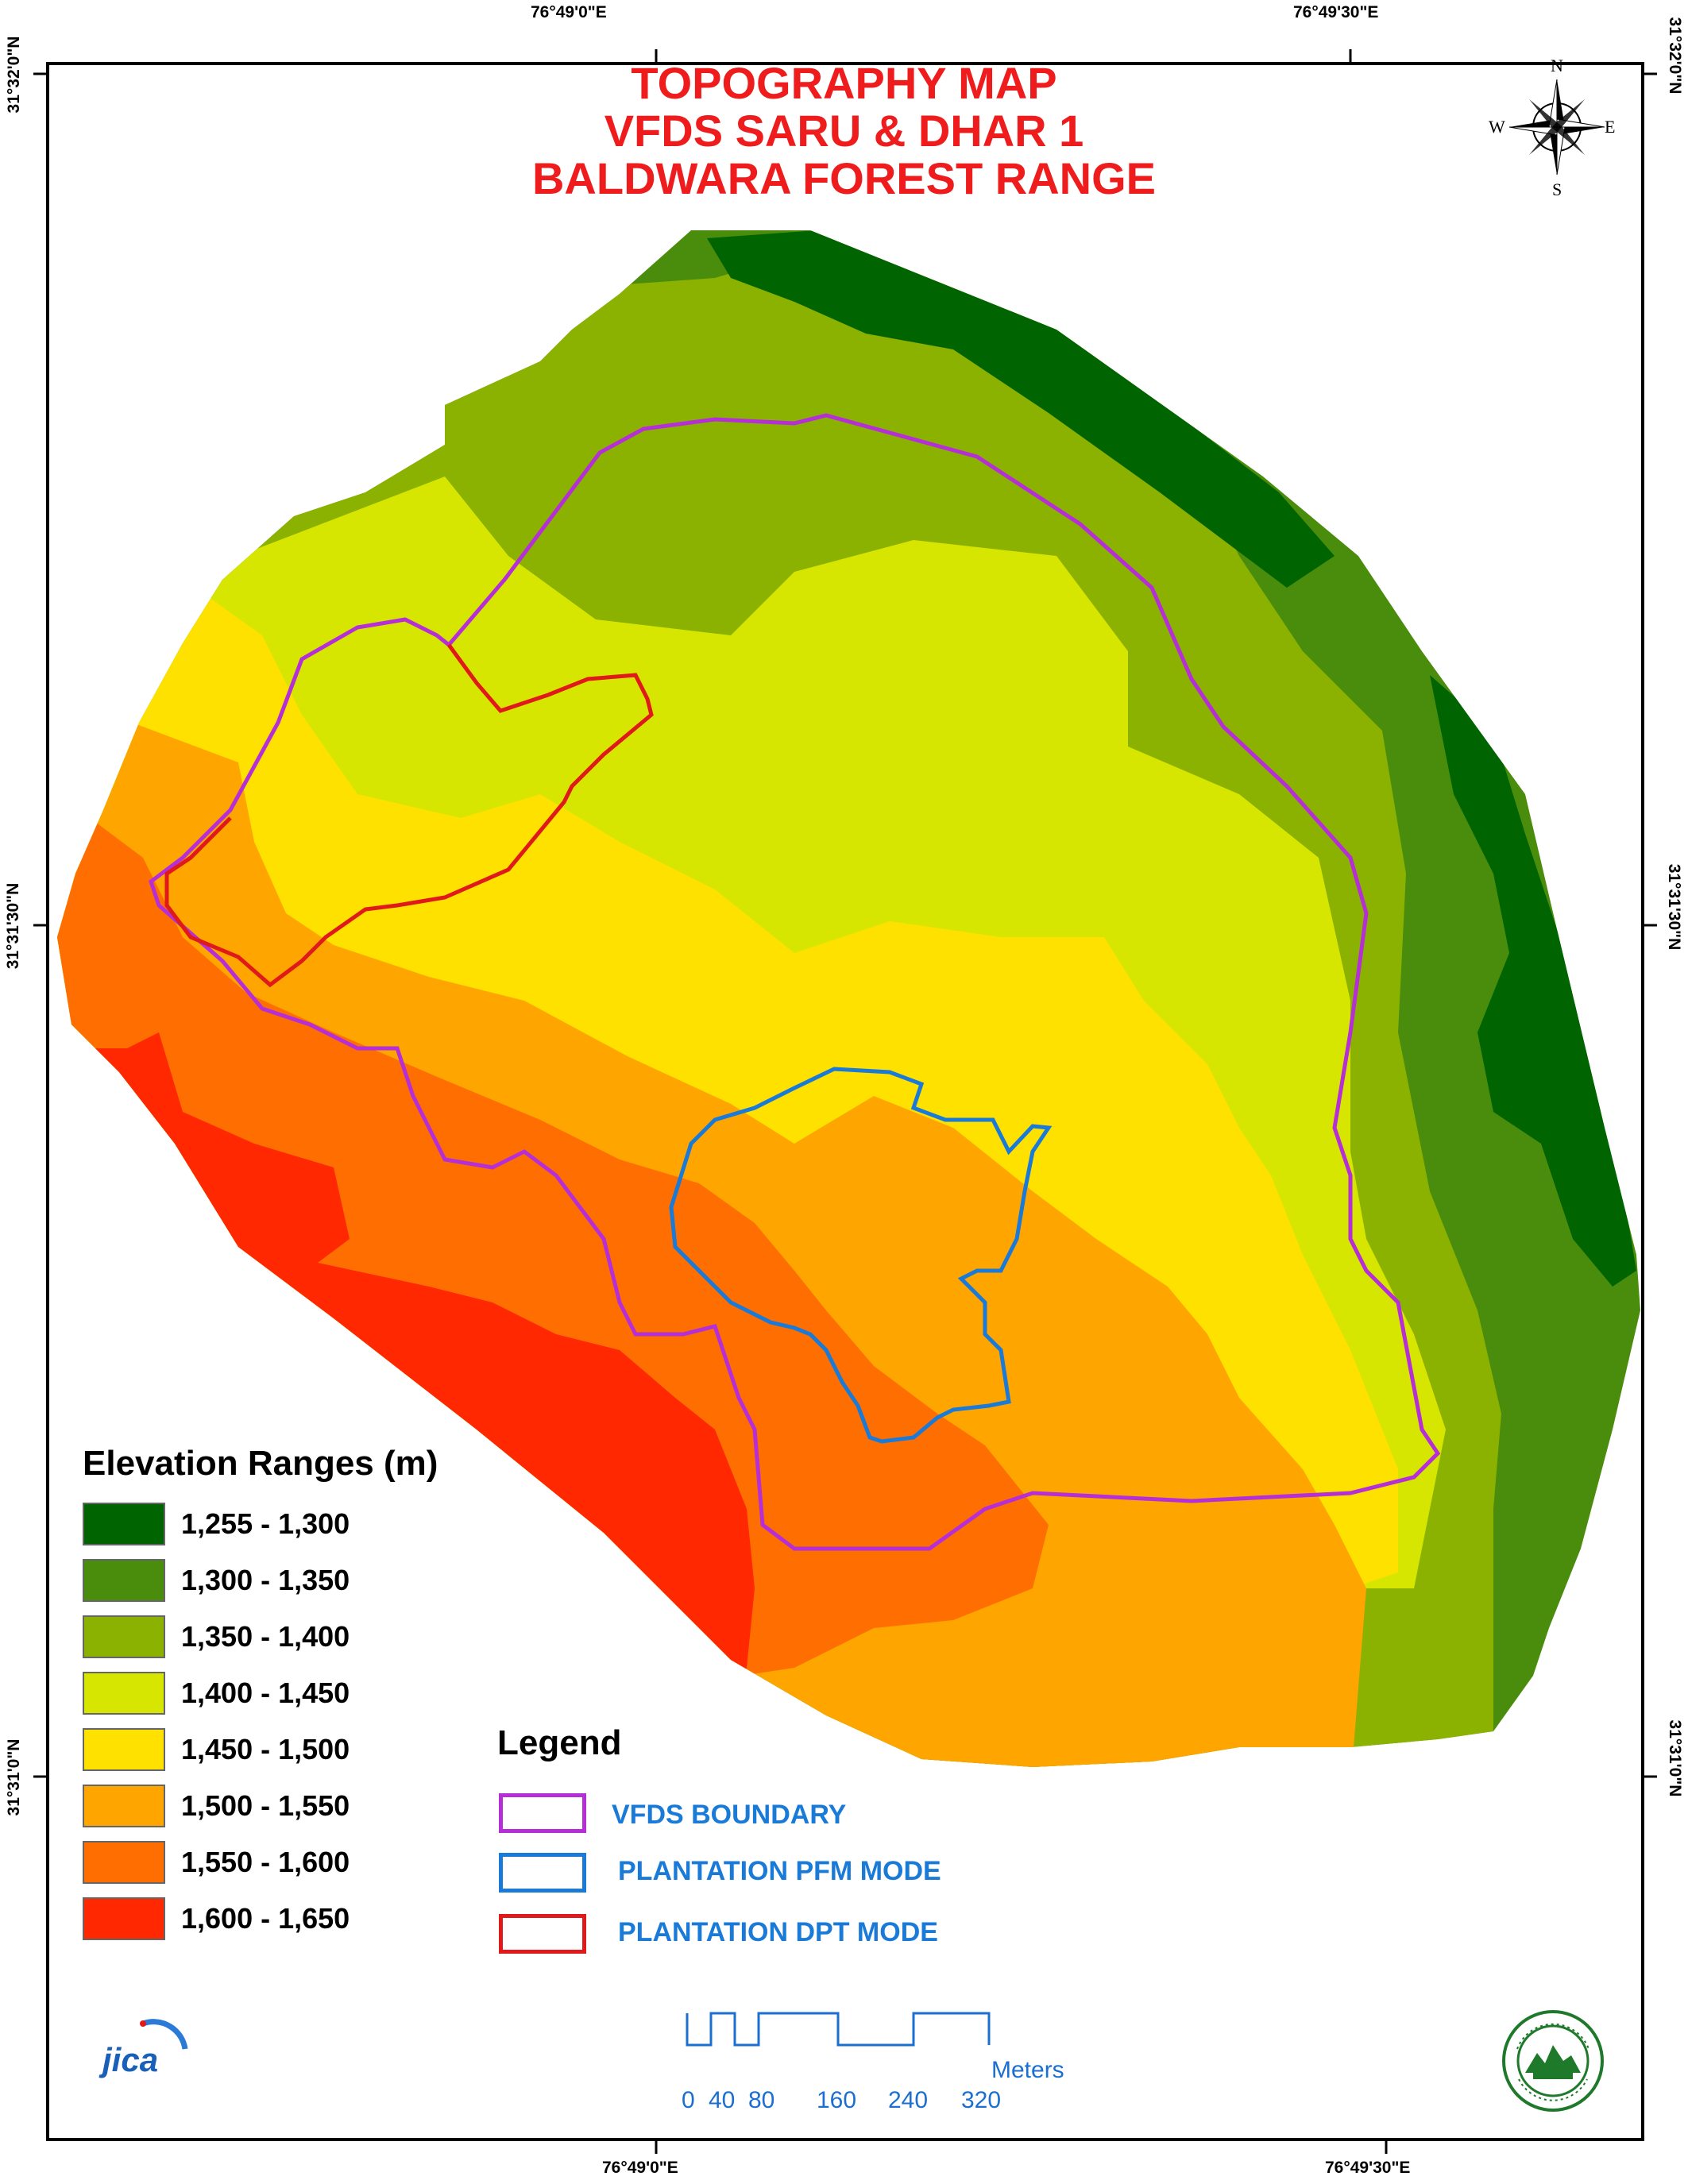 The height and width of the screenshot is (2184, 1688). Describe the element at coordinates (1368, 2168) in the screenshot. I see `coord-bottom-right: 76°49'30"E` at that location.